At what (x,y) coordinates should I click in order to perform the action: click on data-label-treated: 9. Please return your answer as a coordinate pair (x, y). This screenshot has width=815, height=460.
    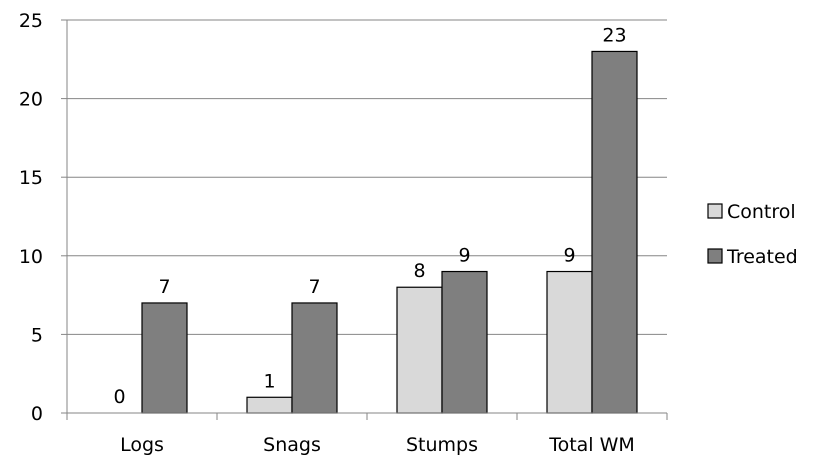
    Looking at the image, I should click on (464, 256).